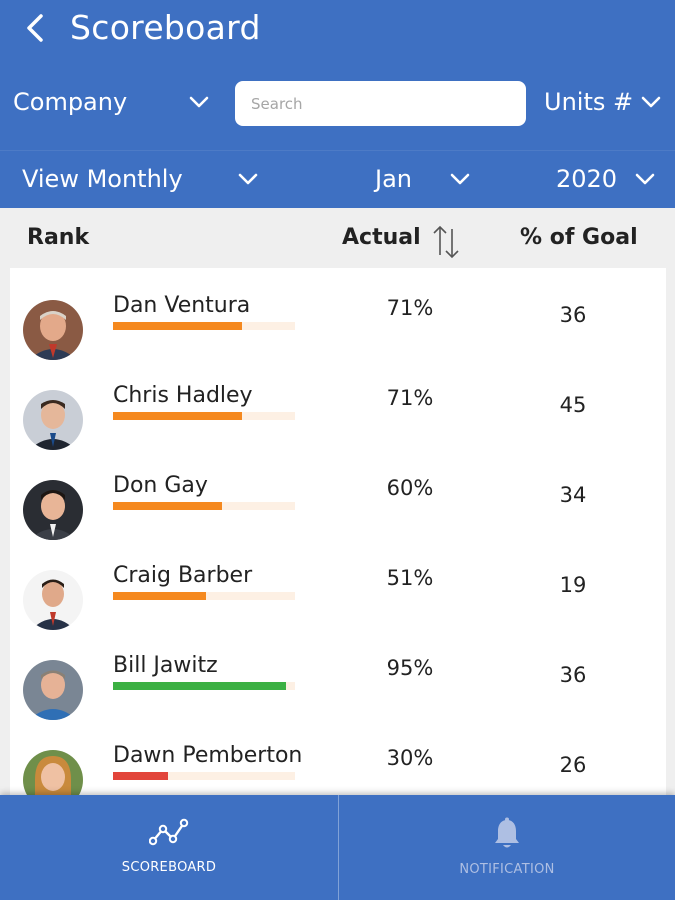  I want to click on list-gutter-left, so click(5, 531).